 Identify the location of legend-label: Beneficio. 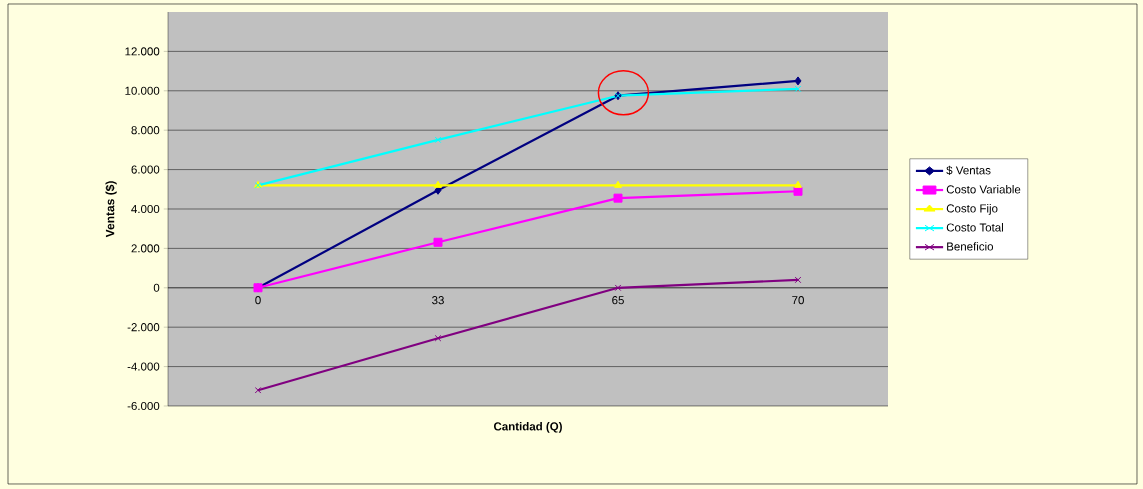
(970, 246).